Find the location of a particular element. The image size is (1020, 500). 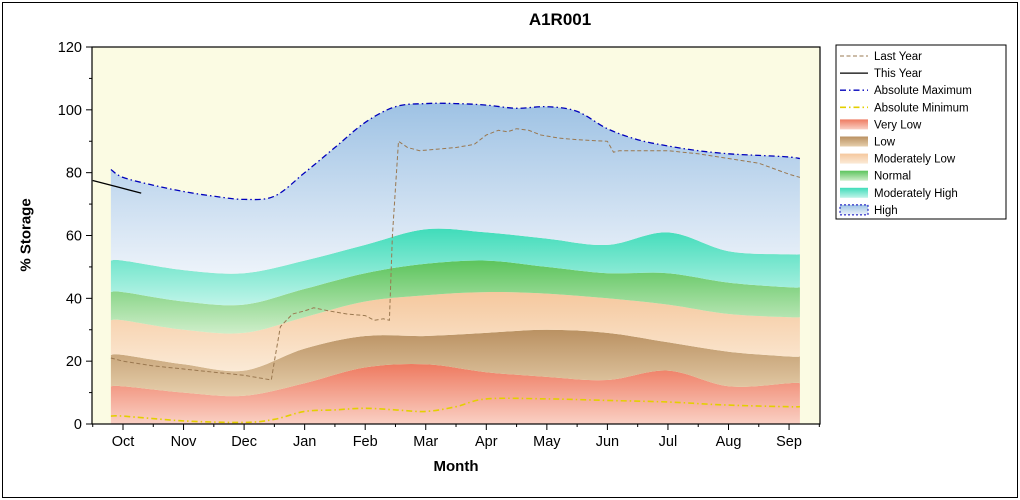

legend-item-normal: Normal is located at coordinates (875, 176).